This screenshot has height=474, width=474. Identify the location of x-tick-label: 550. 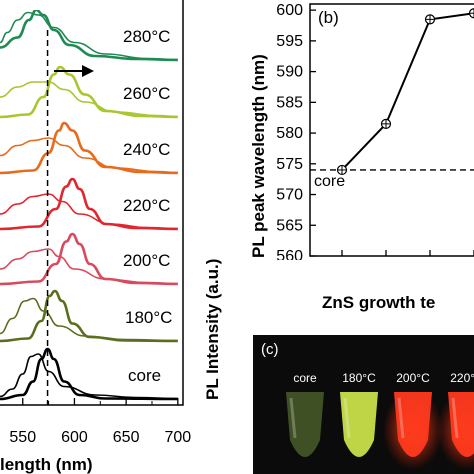
(22, 437).